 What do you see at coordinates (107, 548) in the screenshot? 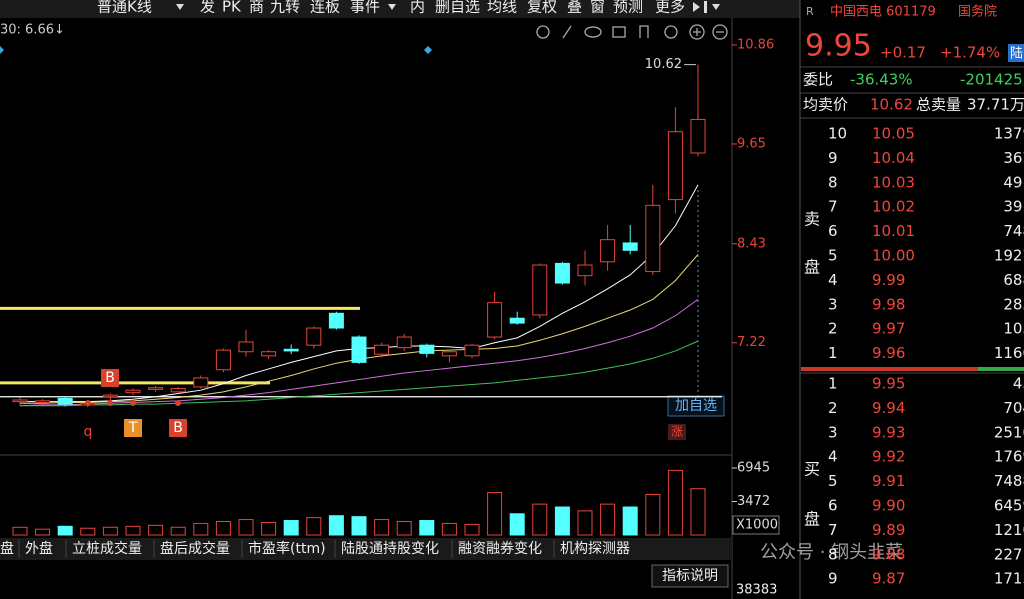
I see `tab: 立桩成交量` at bounding box center [107, 548].